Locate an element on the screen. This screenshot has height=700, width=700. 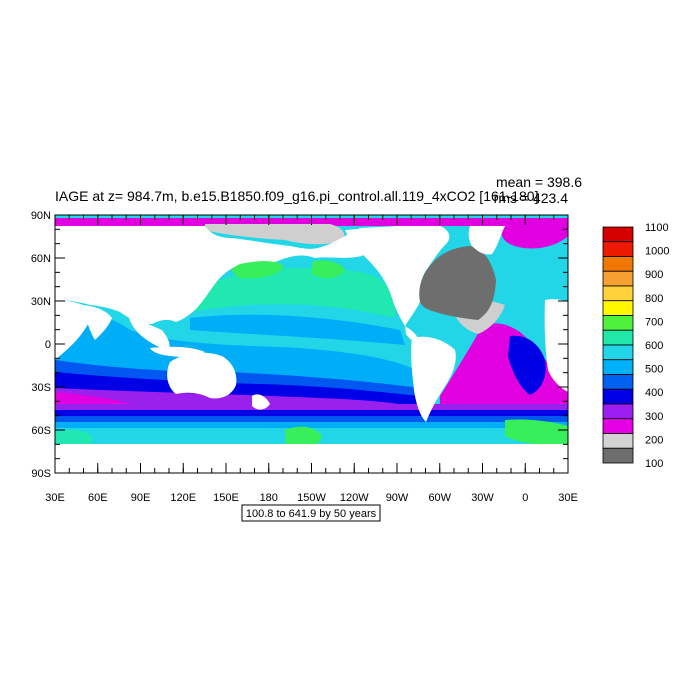
lon-tick-label: 60W is located at coordinates (439, 498).